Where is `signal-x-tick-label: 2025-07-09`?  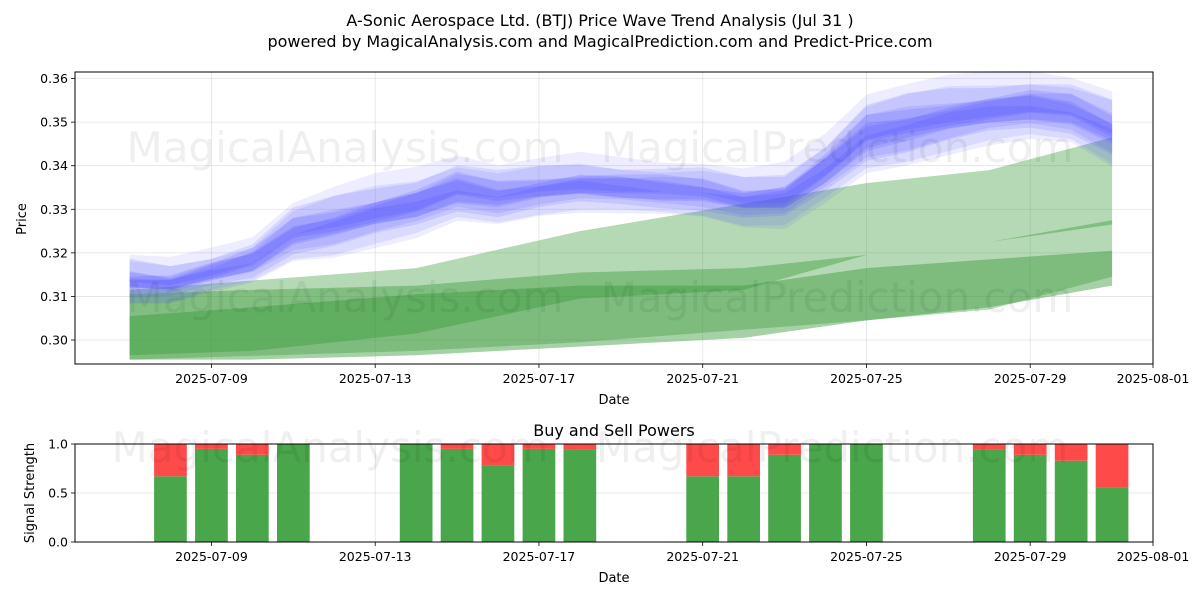 signal-x-tick-label: 2025-07-09 is located at coordinates (211, 556).